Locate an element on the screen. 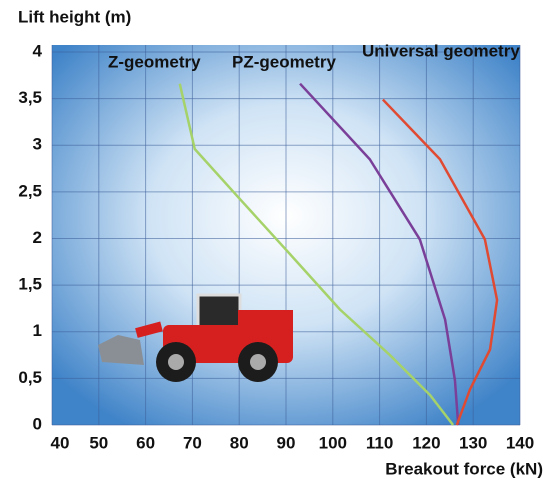 This screenshot has width=549, height=484. x-tick-label: 70 is located at coordinates (192, 442).